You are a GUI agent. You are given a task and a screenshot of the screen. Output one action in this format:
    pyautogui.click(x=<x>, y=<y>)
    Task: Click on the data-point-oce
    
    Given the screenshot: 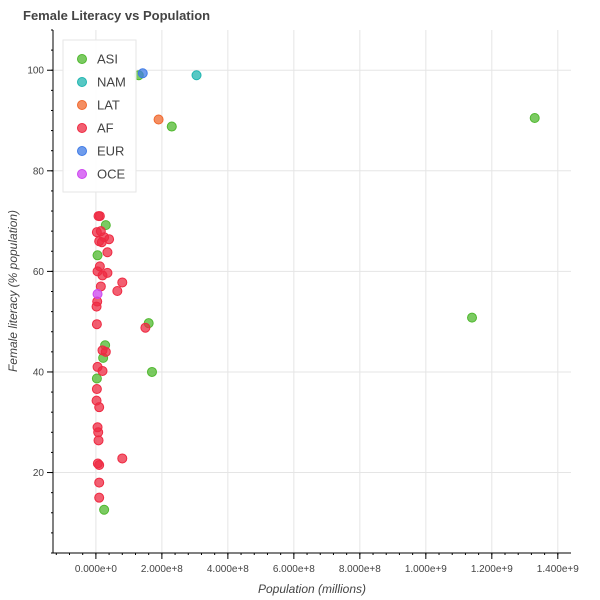 What is the action you would take?
    pyautogui.click(x=97, y=294)
    